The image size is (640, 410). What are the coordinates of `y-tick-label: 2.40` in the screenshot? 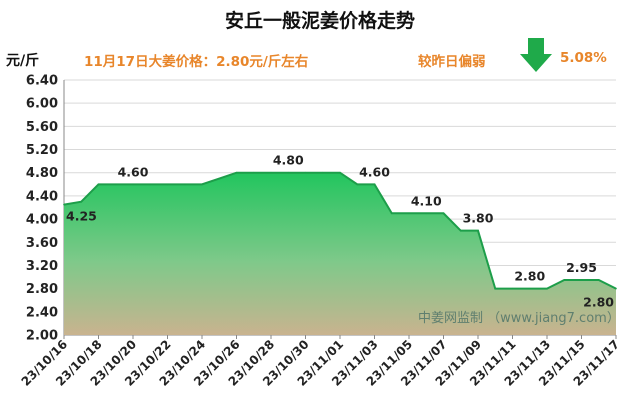 It's located at (42, 312).